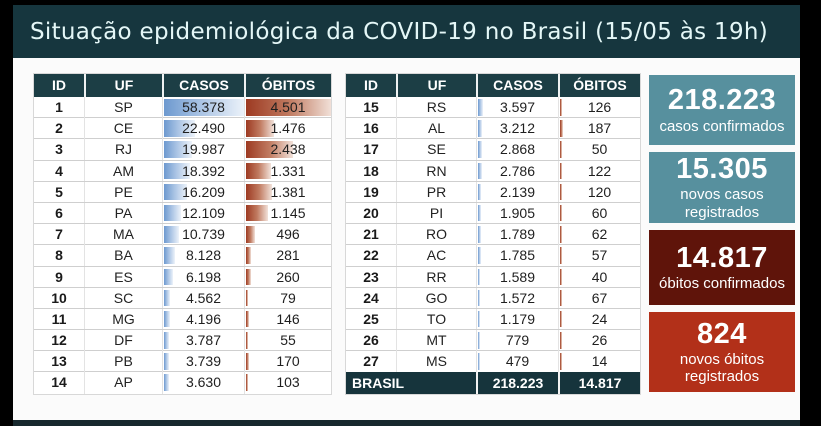 The image size is (821, 426). What do you see at coordinates (517, 362) in the screenshot?
I see `cell-casos: 479` at bounding box center [517, 362].